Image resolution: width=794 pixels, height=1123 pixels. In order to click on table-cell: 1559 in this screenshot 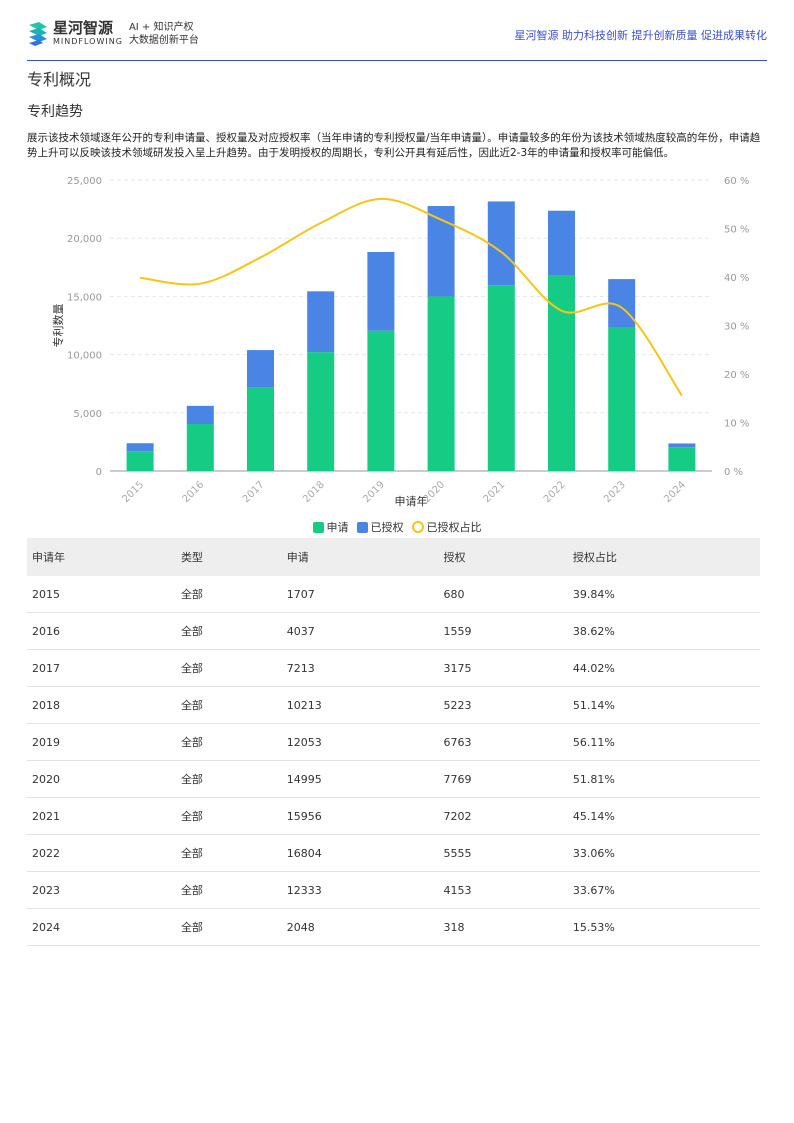, I will do `click(503, 631)`.